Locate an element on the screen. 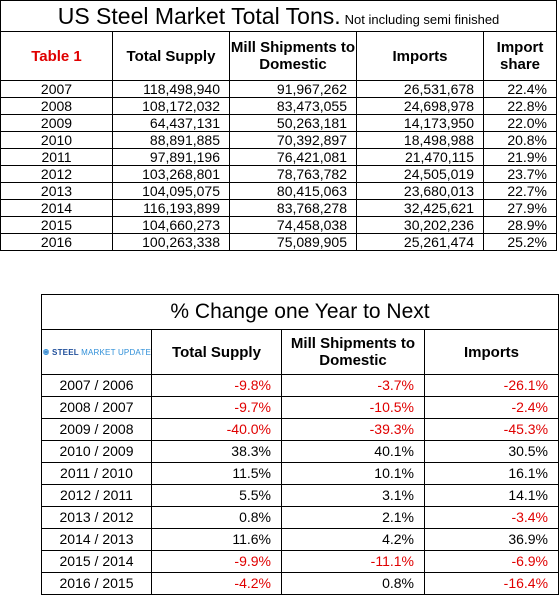 The width and height of the screenshot is (560, 595). import-share-cell: 28.9% is located at coordinates (520, 225).